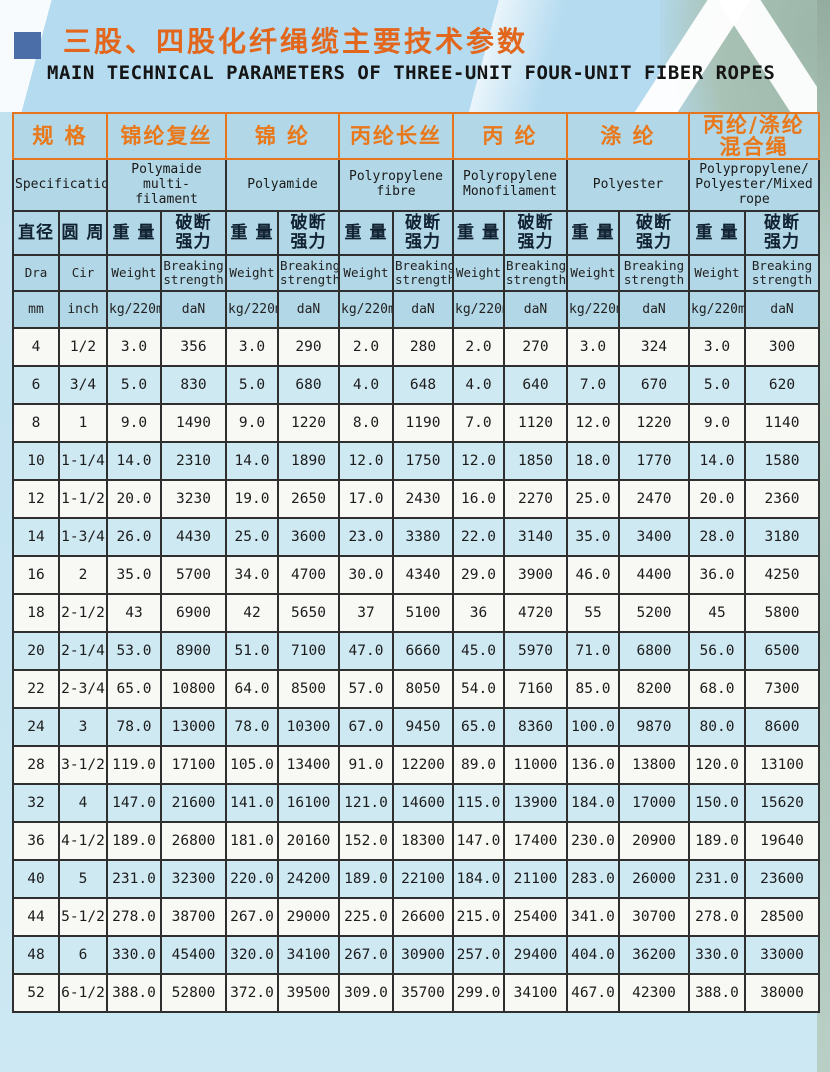 This screenshot has width=830, height=1072. I want to click on breaking-strength-cell: 7100, so click(308, 651).